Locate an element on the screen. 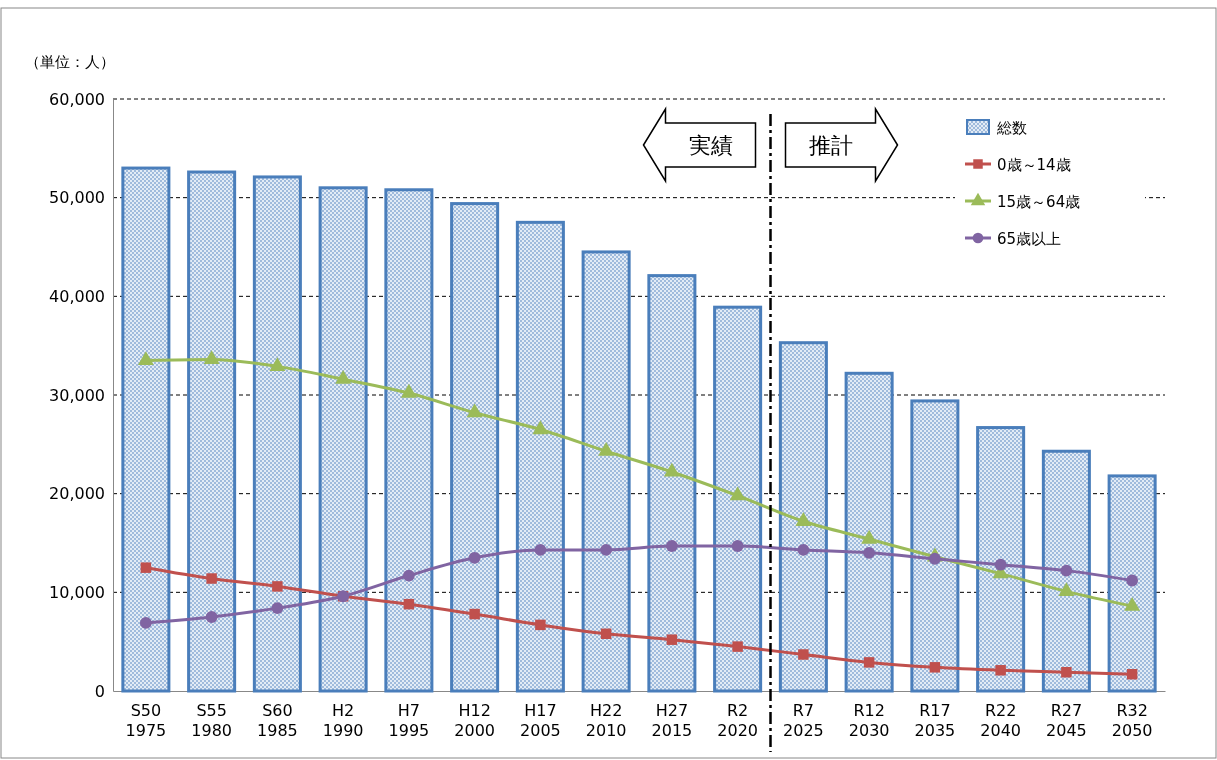 The height and width of the screenshot is (760, 1217). x-tick-label: R32 2050 is located at coordinates (1132, 721).